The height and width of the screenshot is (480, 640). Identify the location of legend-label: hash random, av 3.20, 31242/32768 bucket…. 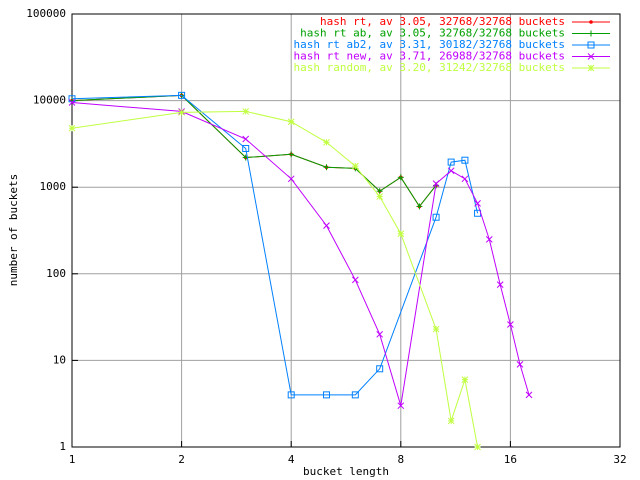
(429, 67).